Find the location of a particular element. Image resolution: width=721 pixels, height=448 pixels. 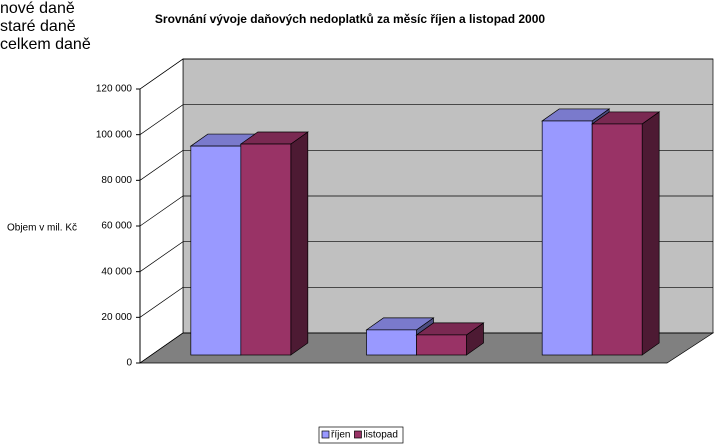

y-tick-label: 100 000 is located at coordinates (114, 134).